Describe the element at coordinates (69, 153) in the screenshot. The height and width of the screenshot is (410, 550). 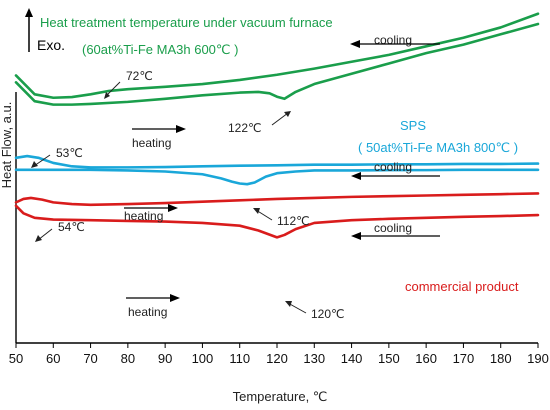
I see `ann-53: 53℃` at that location.